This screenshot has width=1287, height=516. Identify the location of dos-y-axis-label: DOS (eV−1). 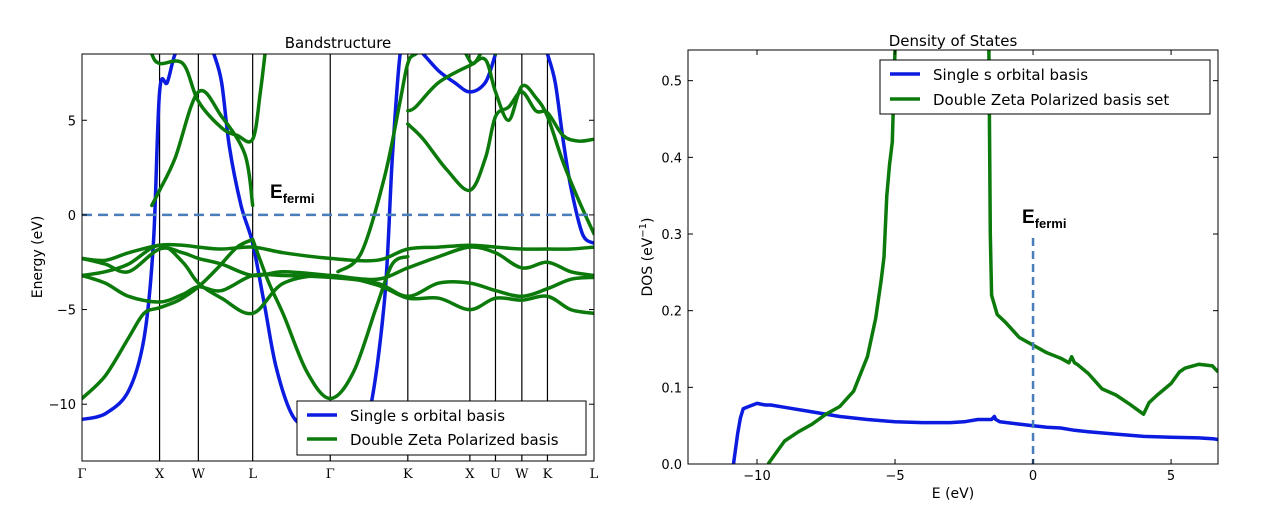
(647, 256).